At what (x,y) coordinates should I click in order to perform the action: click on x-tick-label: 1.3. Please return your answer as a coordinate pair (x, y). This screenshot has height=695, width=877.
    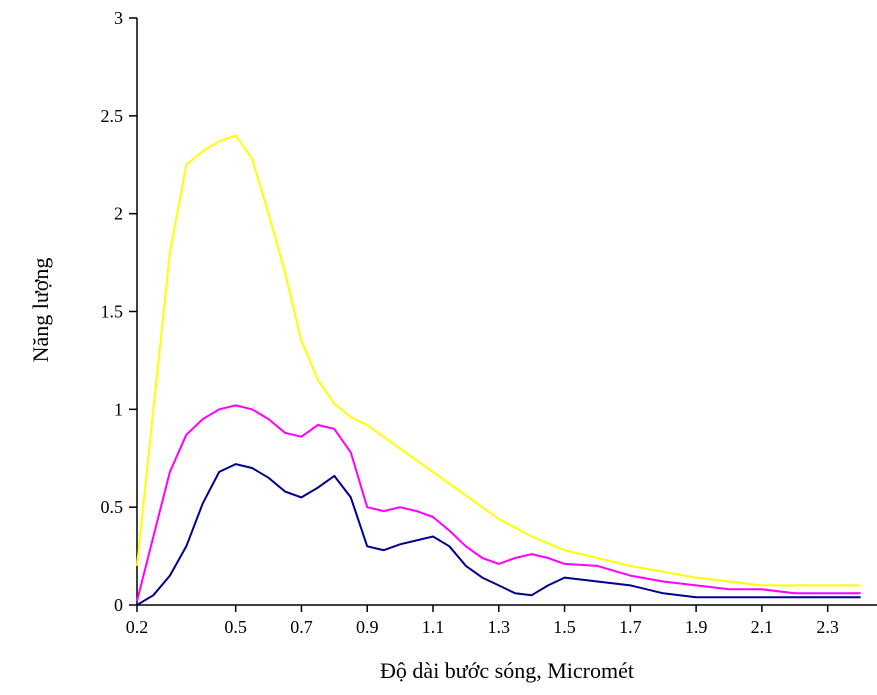
    Looking at the image, I should click on (499, 627).